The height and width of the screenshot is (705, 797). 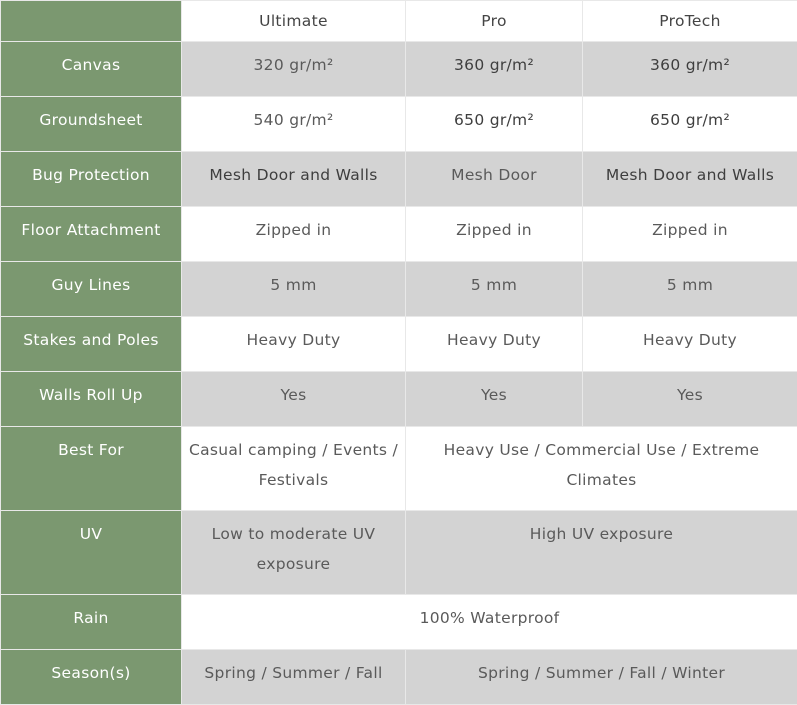 I want to click on row-label: Stakes and Poles, so click(x=91, y=344).